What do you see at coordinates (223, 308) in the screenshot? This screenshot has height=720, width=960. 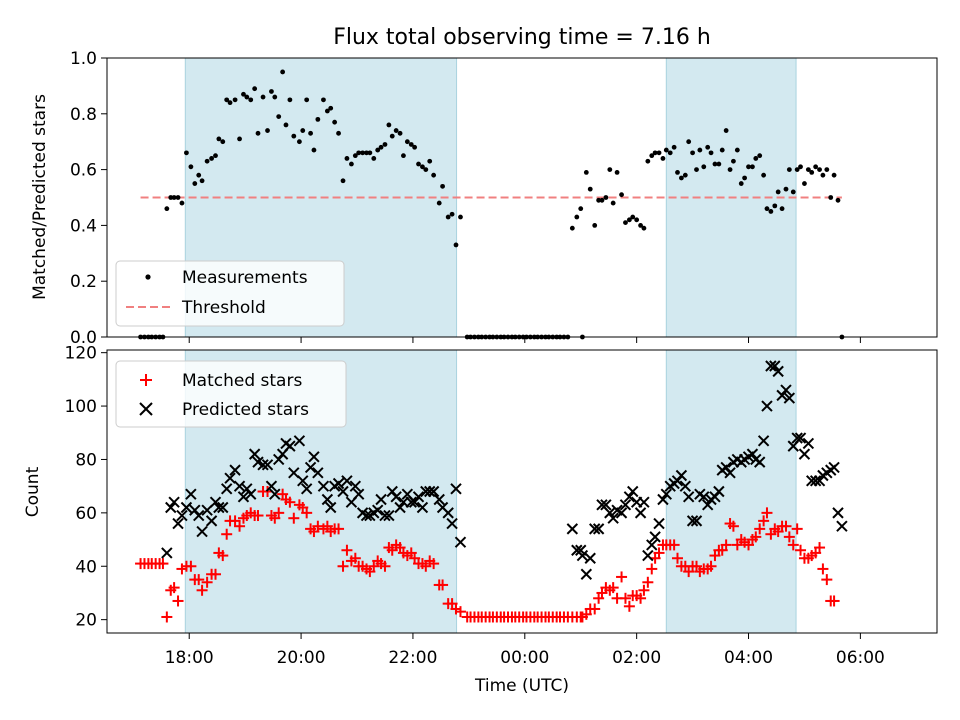 I see `legend-threshold-label: Threshold` at bounding box center [223, 308].